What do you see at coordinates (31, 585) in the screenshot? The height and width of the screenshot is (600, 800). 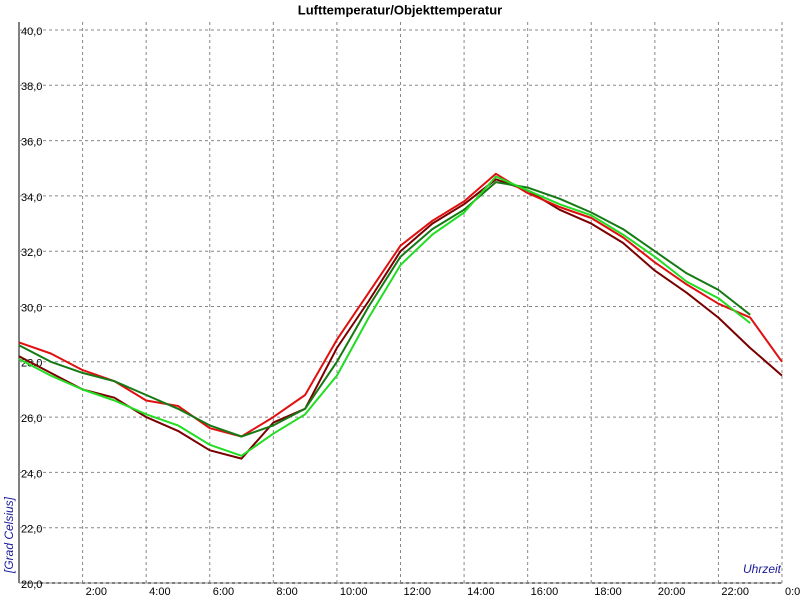 I see `y-tick-label: 20,0` at bounding box center [31, 585].